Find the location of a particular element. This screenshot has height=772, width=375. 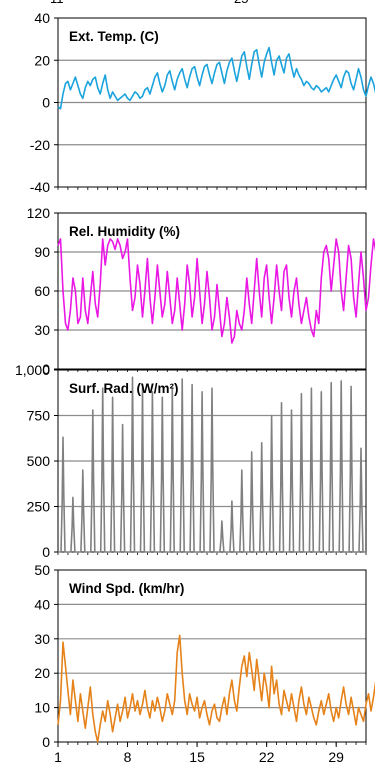

y-tick-label: -40 is located at coordinates (40, 187).